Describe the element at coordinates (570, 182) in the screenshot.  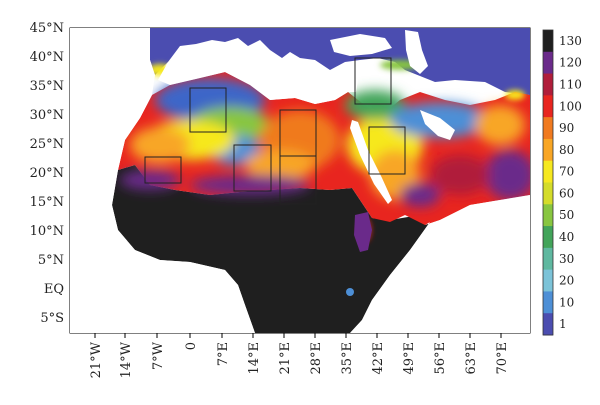
I see `colorbar-labels: 130 120 110 100 90 80 70 60 50 40 30 20 10 1` at that location.